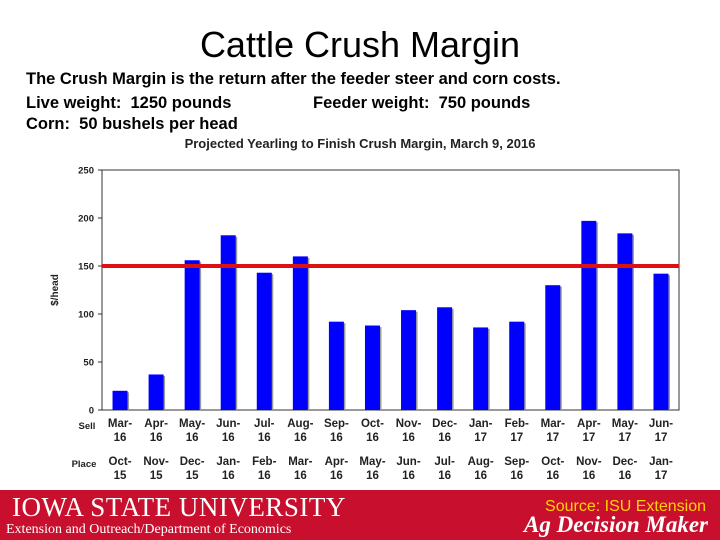 The height and width of the screenshot is (540, 720). Describe the element at coordinates (589, 431) in the screenshot. I see `sell-label: Apr-17` at that location.